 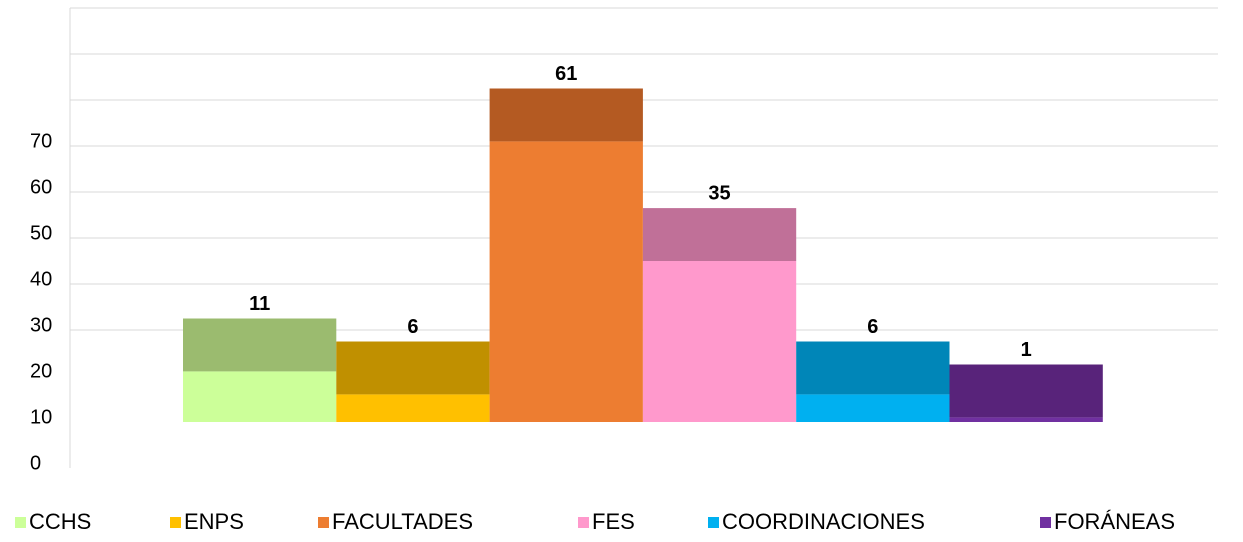 I want to click on y-tick-label: 50, so click(x=41, y=233).